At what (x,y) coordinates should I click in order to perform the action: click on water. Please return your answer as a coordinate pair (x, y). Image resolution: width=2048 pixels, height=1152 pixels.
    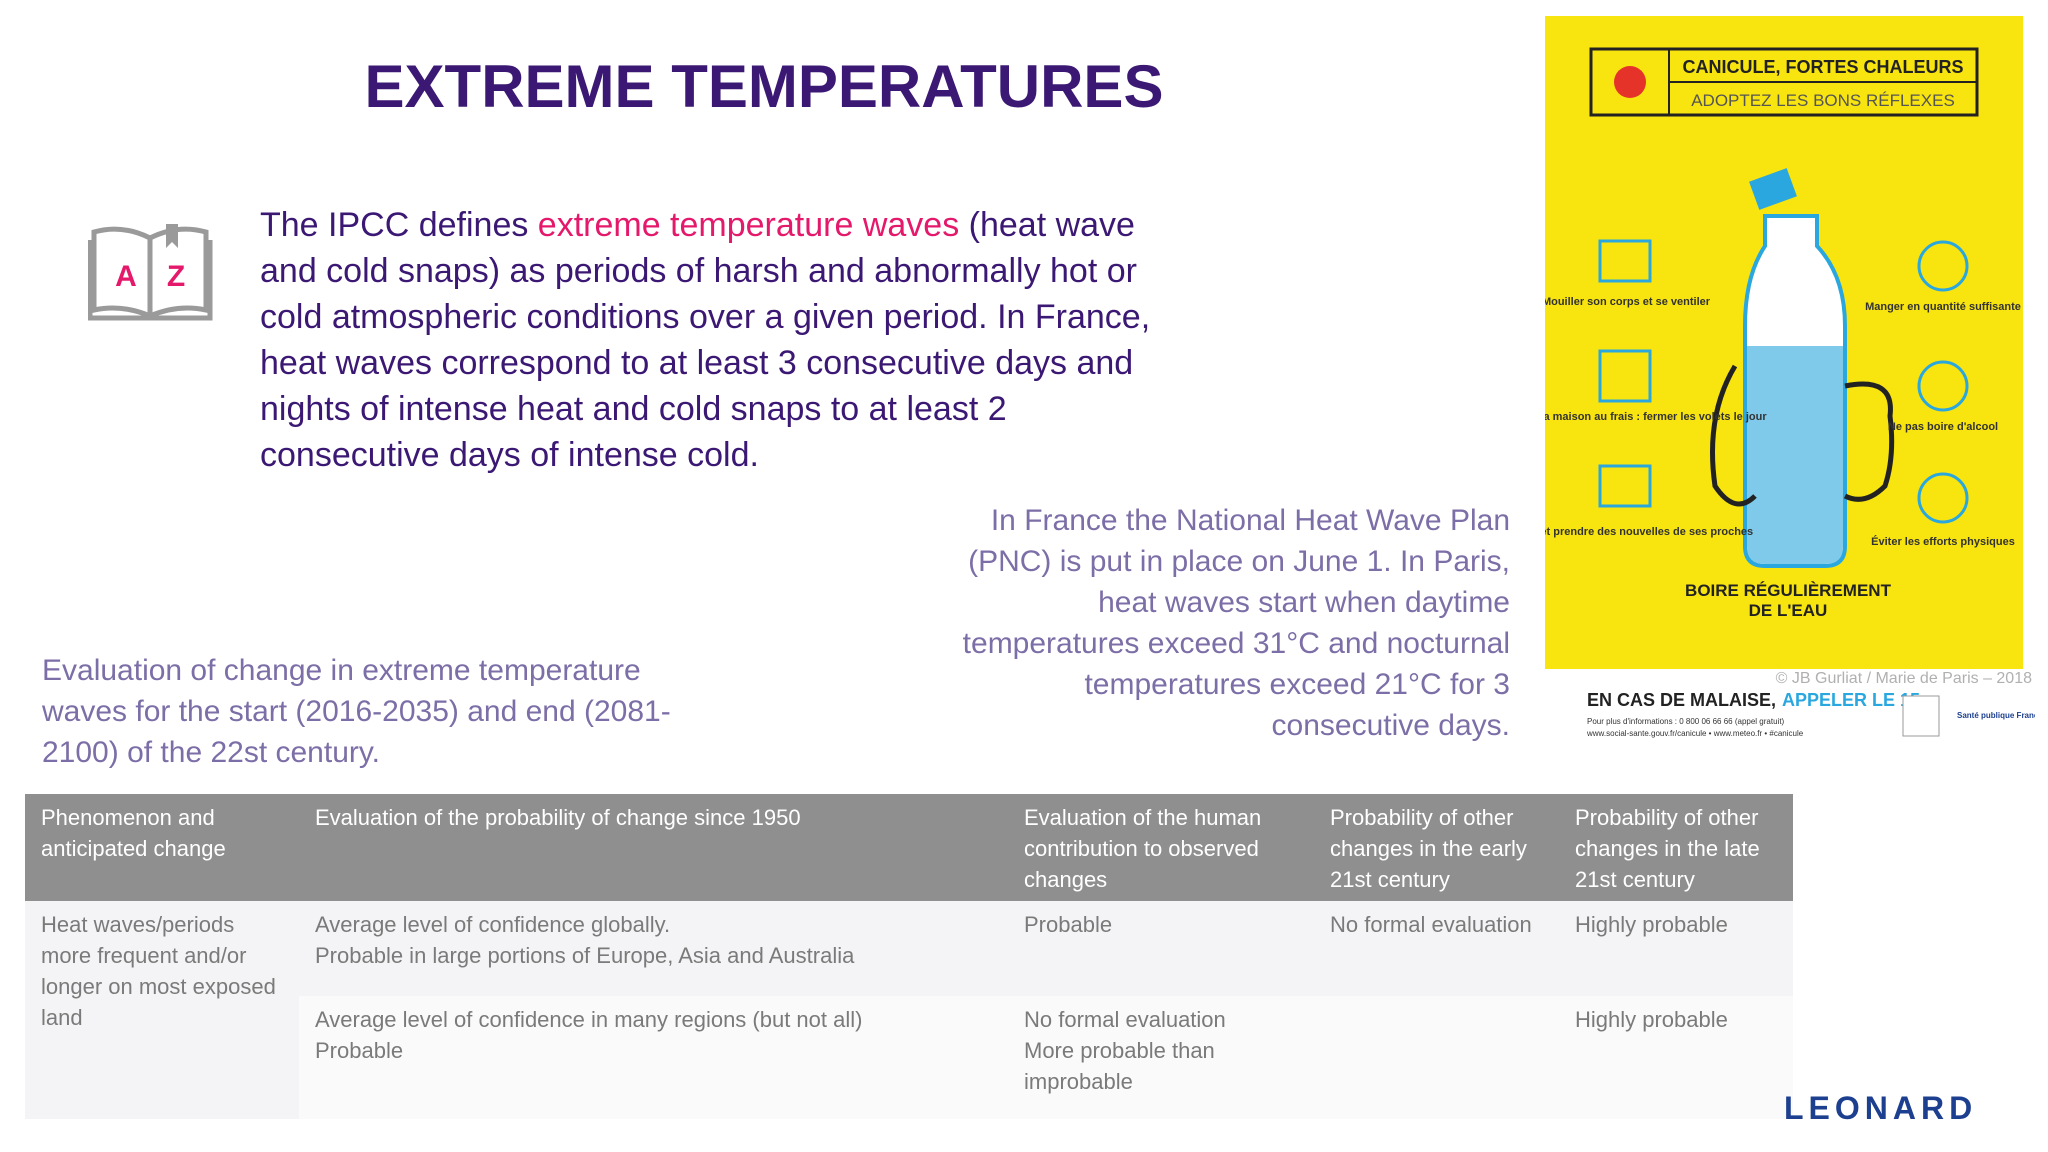
    Looking at the image, I should click on (1795, 455).